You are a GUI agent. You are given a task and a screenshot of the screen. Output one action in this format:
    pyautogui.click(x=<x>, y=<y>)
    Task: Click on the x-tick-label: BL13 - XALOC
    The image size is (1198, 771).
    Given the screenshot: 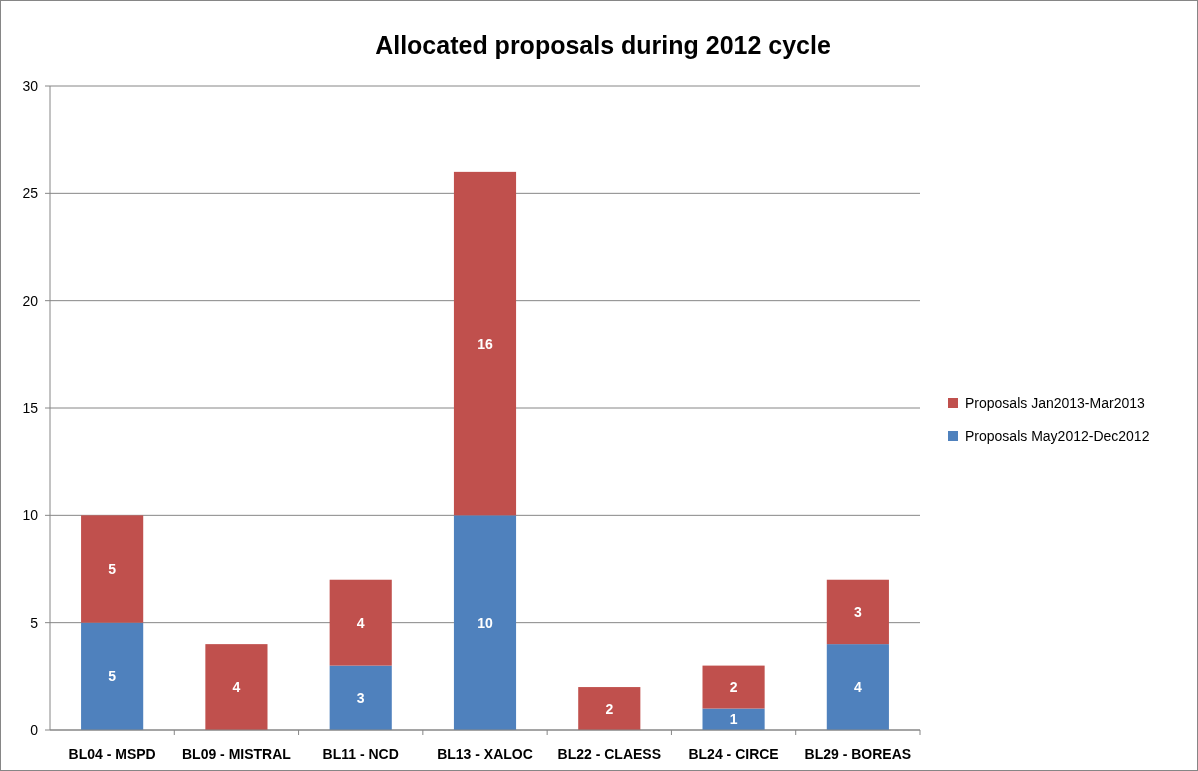 What is the action you would take?
    pyautogui.click(x=485, y=754)
    